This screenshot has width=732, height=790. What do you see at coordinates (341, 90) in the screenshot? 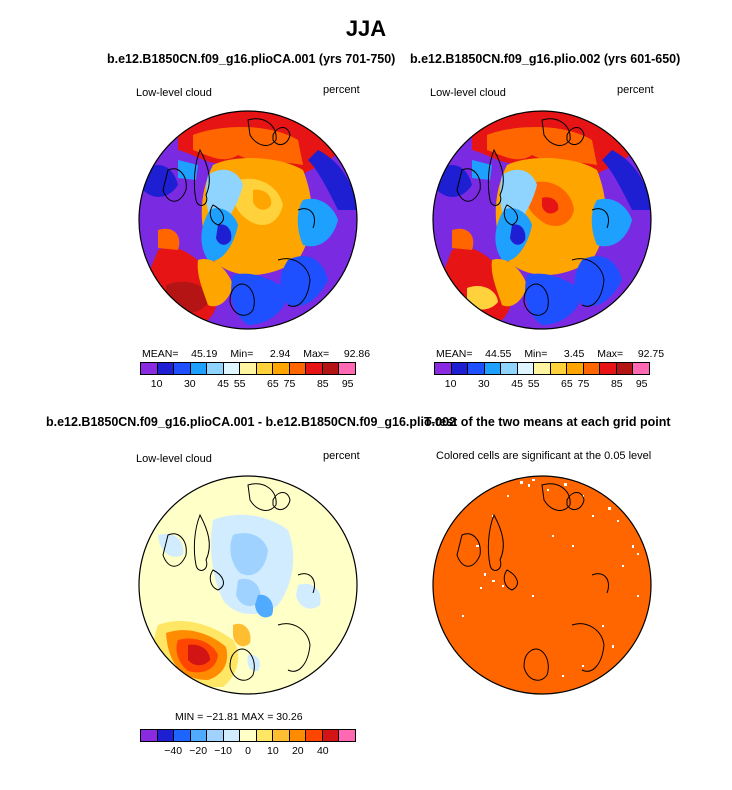
I see `panel1-units-label: percent` at bounding box center [341, 90].